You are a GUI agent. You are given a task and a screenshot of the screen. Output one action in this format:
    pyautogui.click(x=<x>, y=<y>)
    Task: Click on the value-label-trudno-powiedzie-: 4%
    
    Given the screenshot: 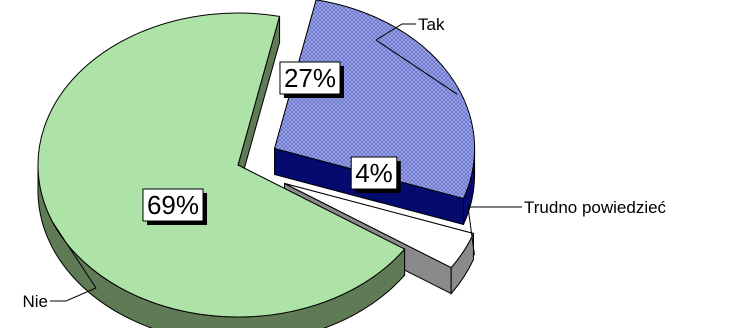 What is the action you would take?
    pyautogui.click(x=375, y=174)
    